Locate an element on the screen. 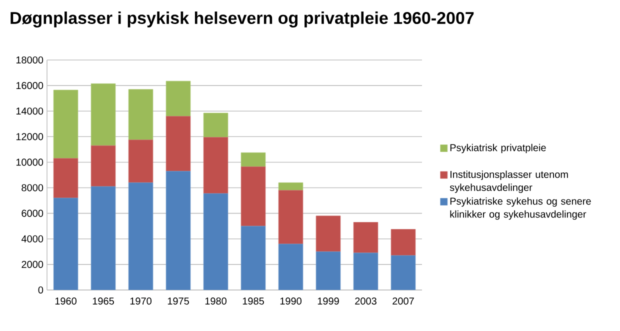  y-tick-label: 4000 is located at coordinates (32, 238).